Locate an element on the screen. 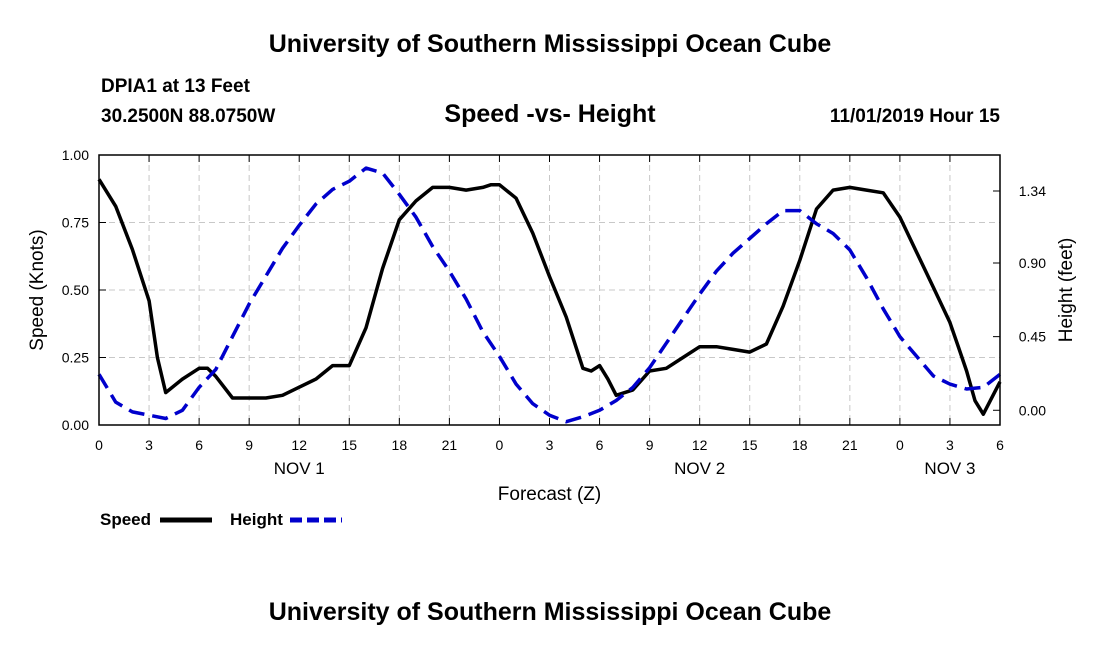  legend: Speed Height is located at coordinates (221, 519).